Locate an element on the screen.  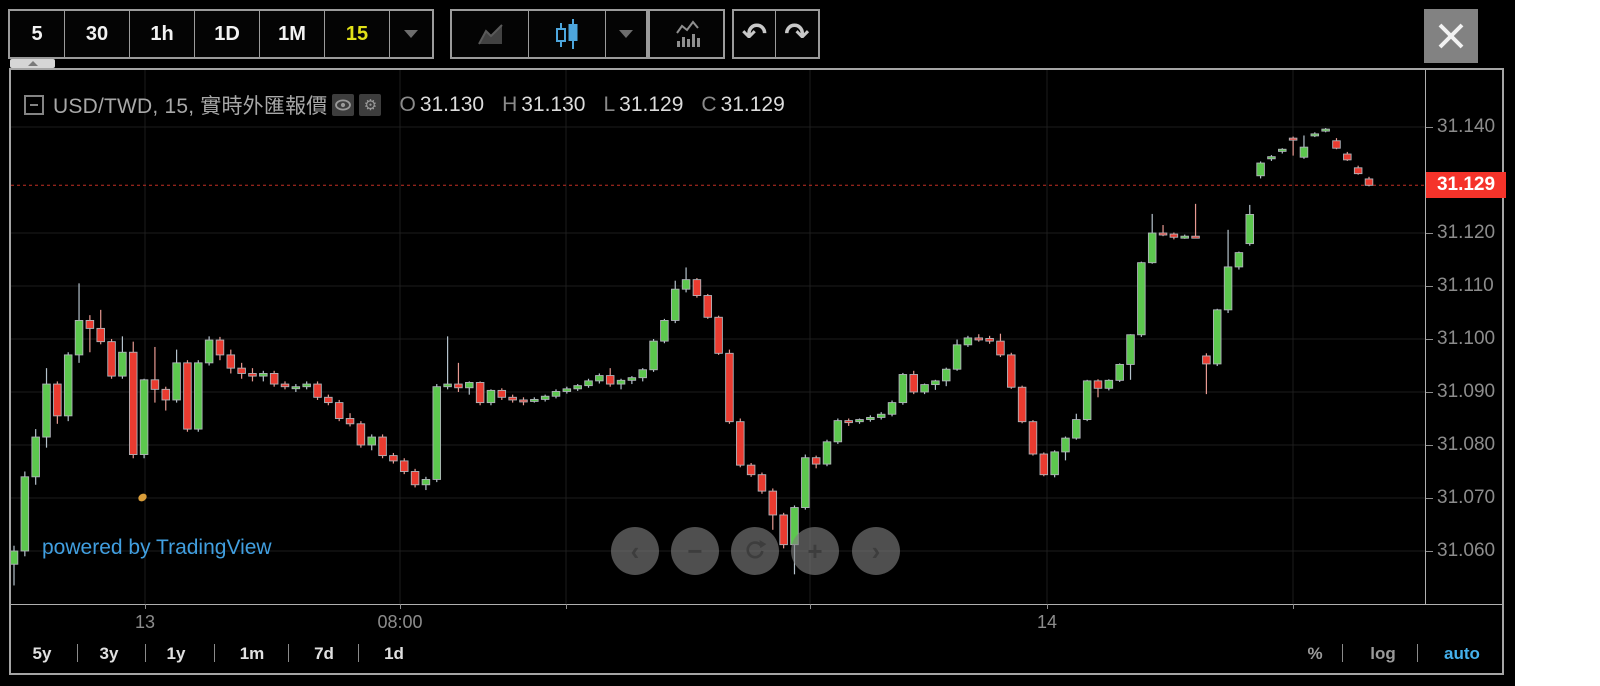
time-axis: 13 08:00 14 is located at coordinates (718, 620).